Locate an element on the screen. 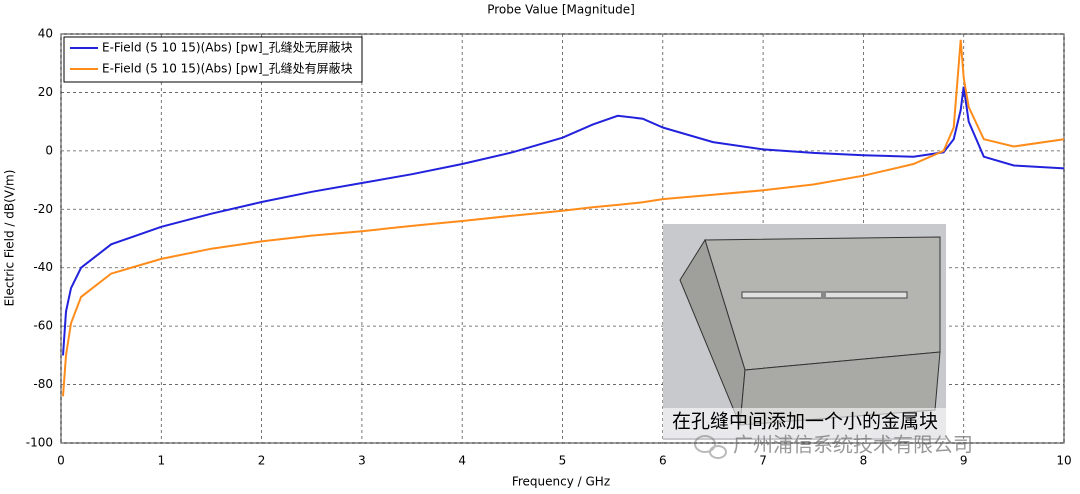  x-tick-label: 1 is located at coordinates (161, 461).